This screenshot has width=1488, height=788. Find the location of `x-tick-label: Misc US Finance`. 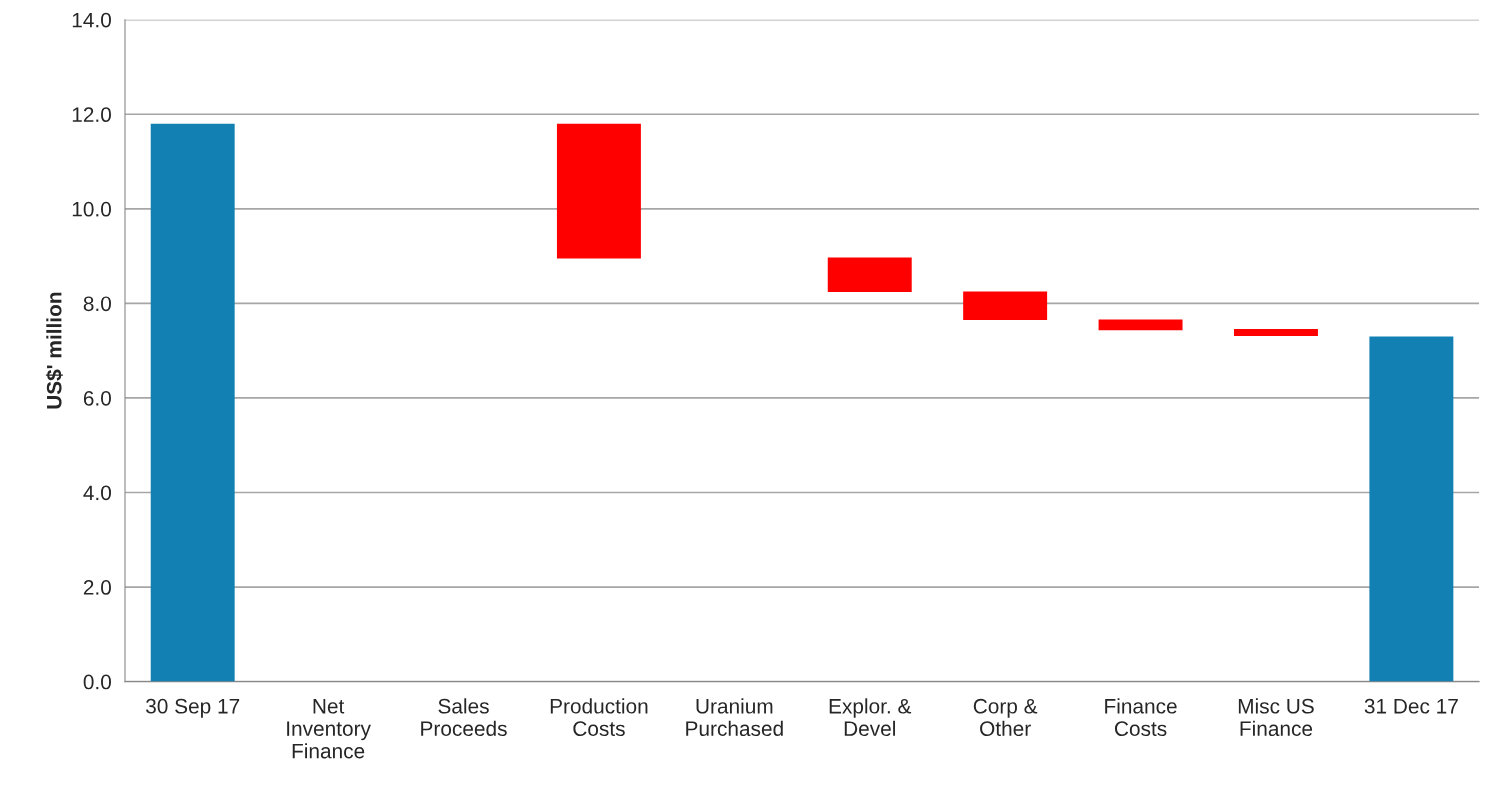

x-tick-label: Misc US Finance is located at coordinates (1276, 717).